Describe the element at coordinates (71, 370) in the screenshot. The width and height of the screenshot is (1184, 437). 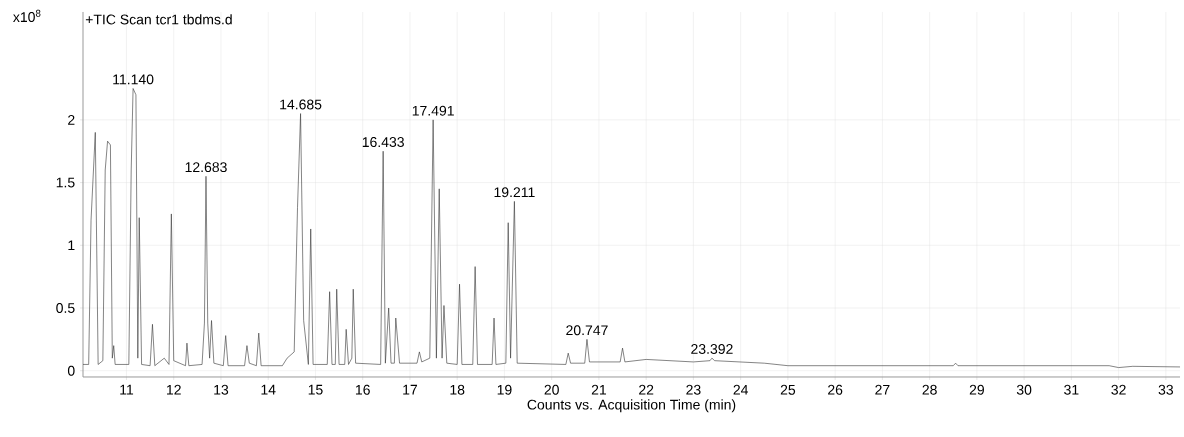
I see `y-tick-label: 0` at that location.